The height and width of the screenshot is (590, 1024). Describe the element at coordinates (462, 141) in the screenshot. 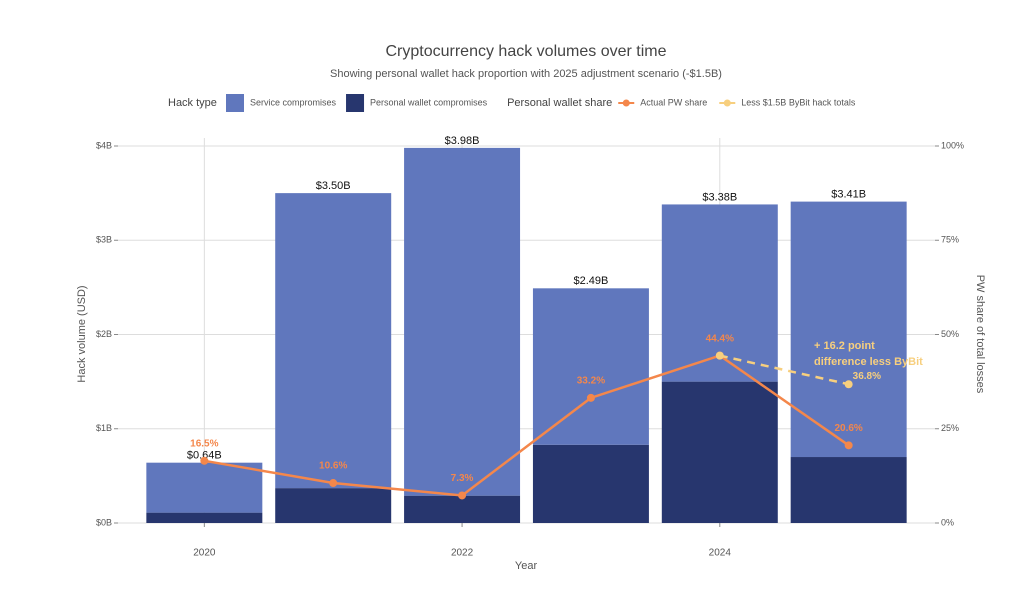

I see `total-label: $3.98B` at that location.